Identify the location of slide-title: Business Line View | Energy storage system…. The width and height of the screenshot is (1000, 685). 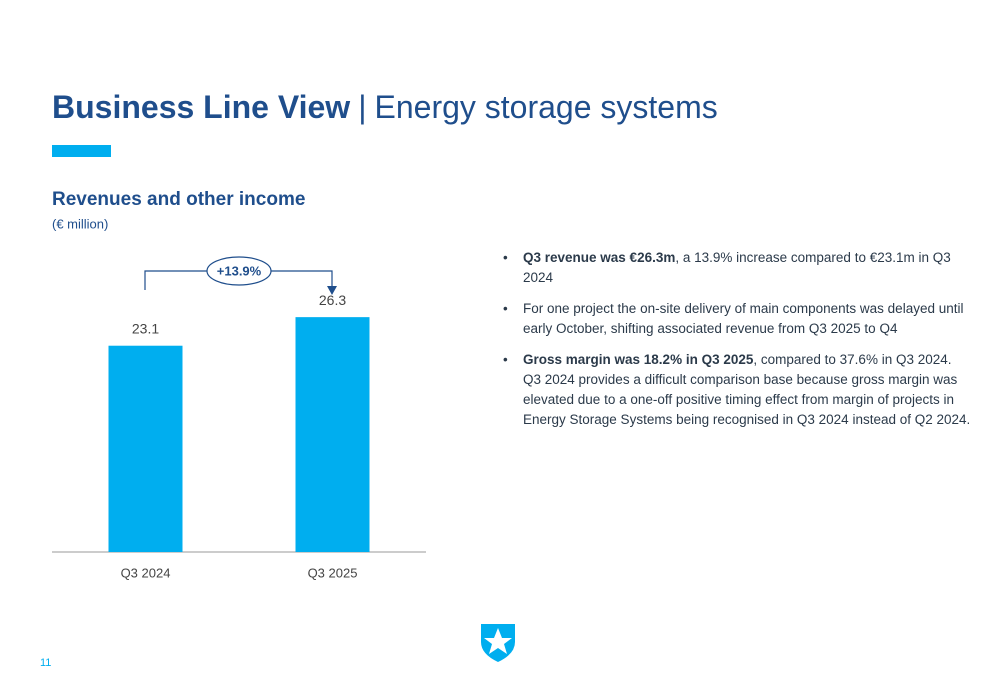
(385, 107).